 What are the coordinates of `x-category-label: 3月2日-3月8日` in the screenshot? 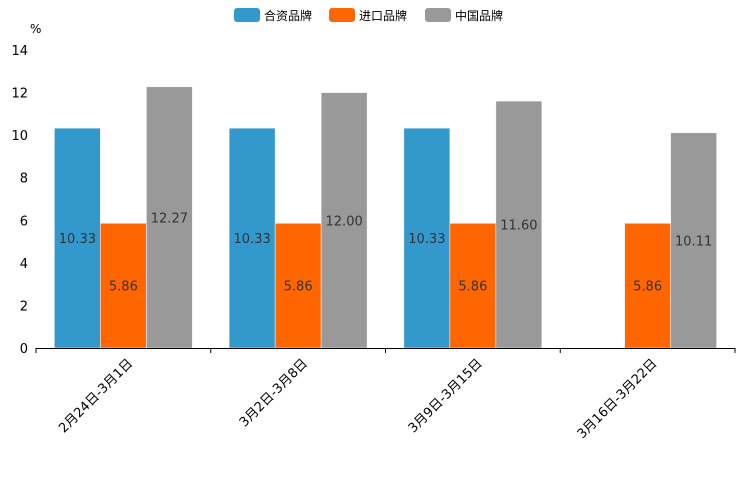 It's located at (274, 393).